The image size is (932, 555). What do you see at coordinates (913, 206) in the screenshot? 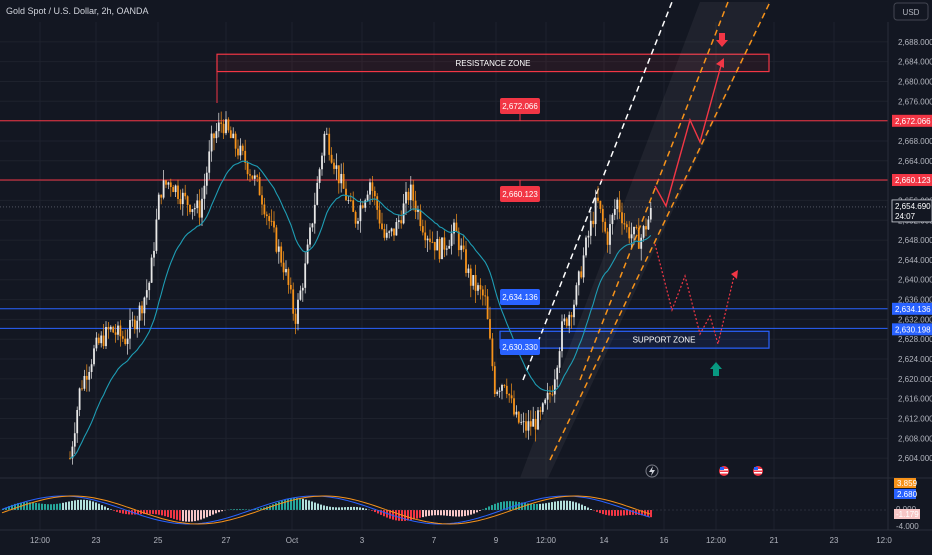
I see `current-price-text: 2,654.690` at bounding box center [913, 206].